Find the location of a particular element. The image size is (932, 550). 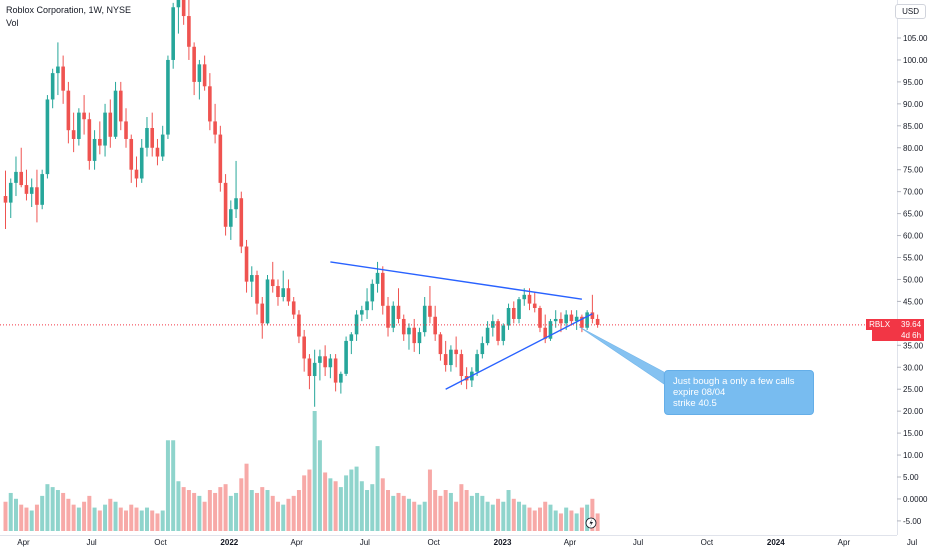

price-tick-label: 10.00 is located at coordinates (913, 455).